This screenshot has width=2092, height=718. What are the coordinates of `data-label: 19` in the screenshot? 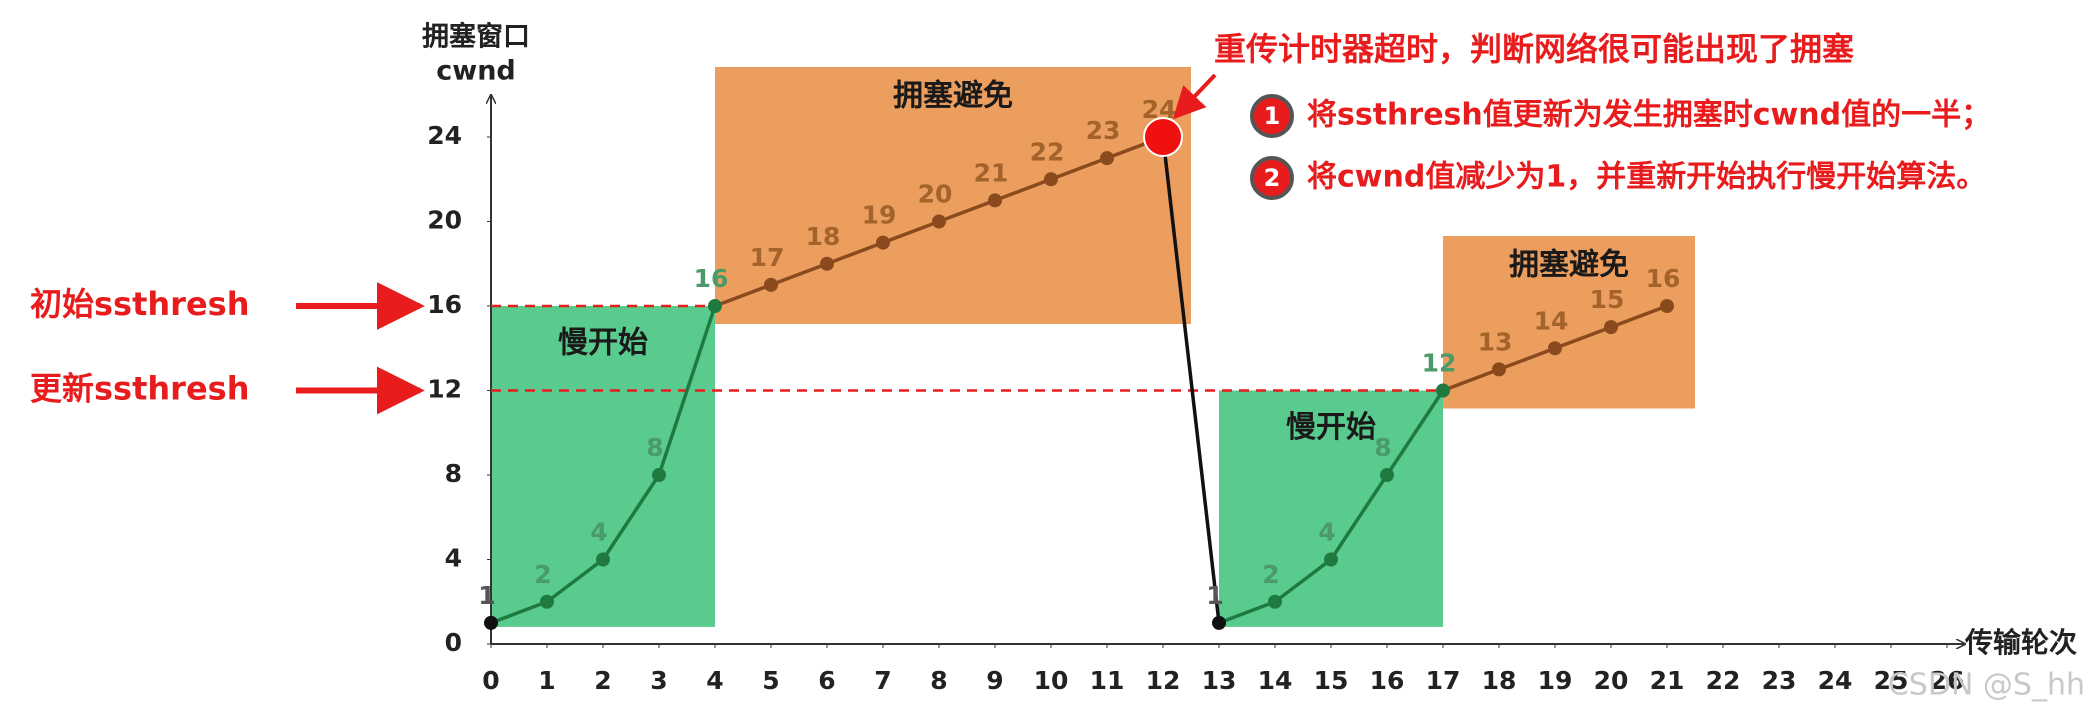 It's located at (879, 215).